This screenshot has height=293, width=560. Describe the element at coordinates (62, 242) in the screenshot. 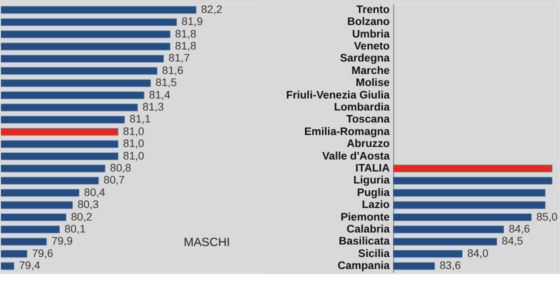

I see `data-label: 79,9` at that location.